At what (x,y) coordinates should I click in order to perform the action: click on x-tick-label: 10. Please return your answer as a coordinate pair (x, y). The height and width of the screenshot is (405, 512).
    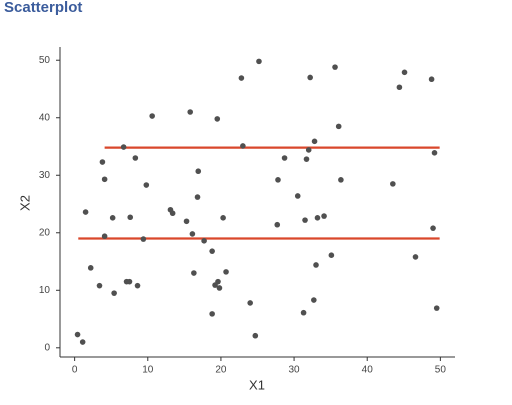
    Looking at the image, I should click on (148, 370).